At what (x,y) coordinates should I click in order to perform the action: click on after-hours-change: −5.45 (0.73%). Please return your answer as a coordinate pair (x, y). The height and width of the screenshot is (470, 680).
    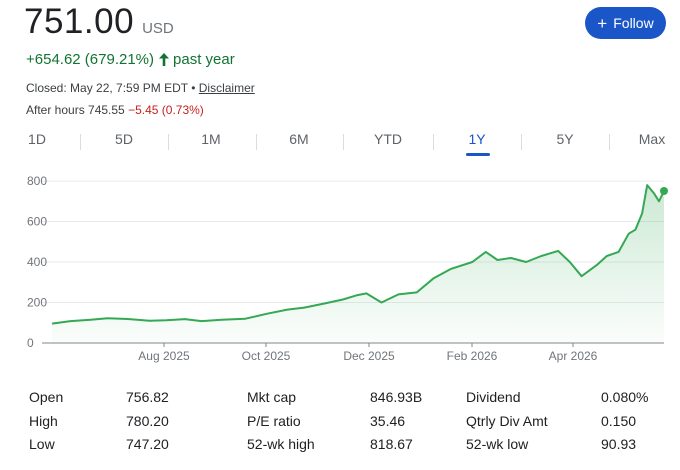
    Looking at the image, I should click on (166, 110).